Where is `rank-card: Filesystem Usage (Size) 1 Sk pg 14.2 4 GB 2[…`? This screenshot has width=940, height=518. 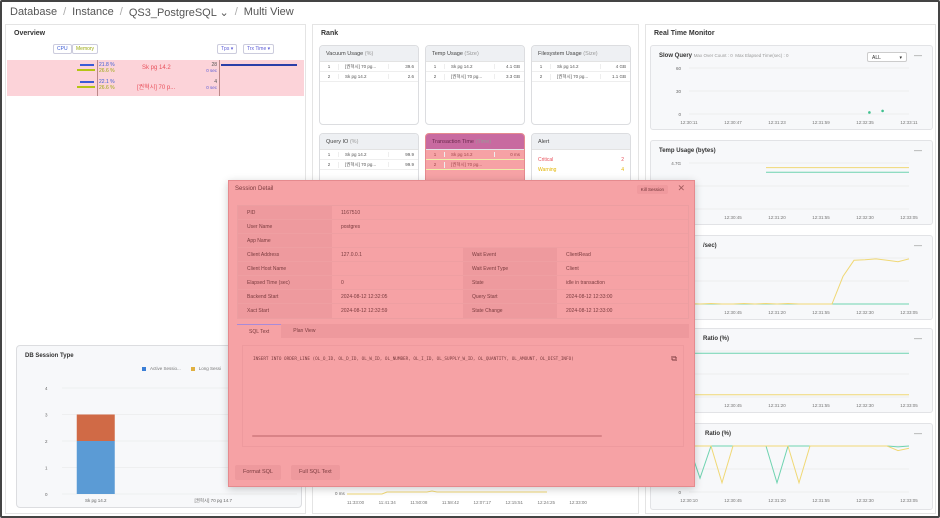
rank-card: Filesystem Usage (Size) 1 Sk pg 14.2 4 GB 2[… is located at coordinates (581, 85).